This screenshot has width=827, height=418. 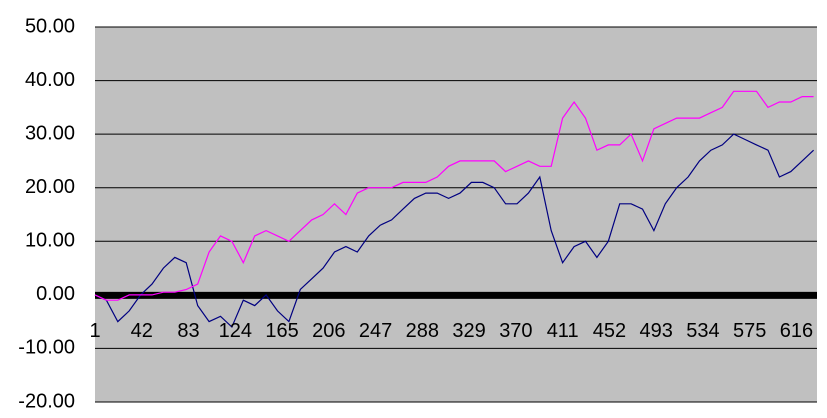 I want to click on y-tick-label: -10.00, so click(x=46, y=348).